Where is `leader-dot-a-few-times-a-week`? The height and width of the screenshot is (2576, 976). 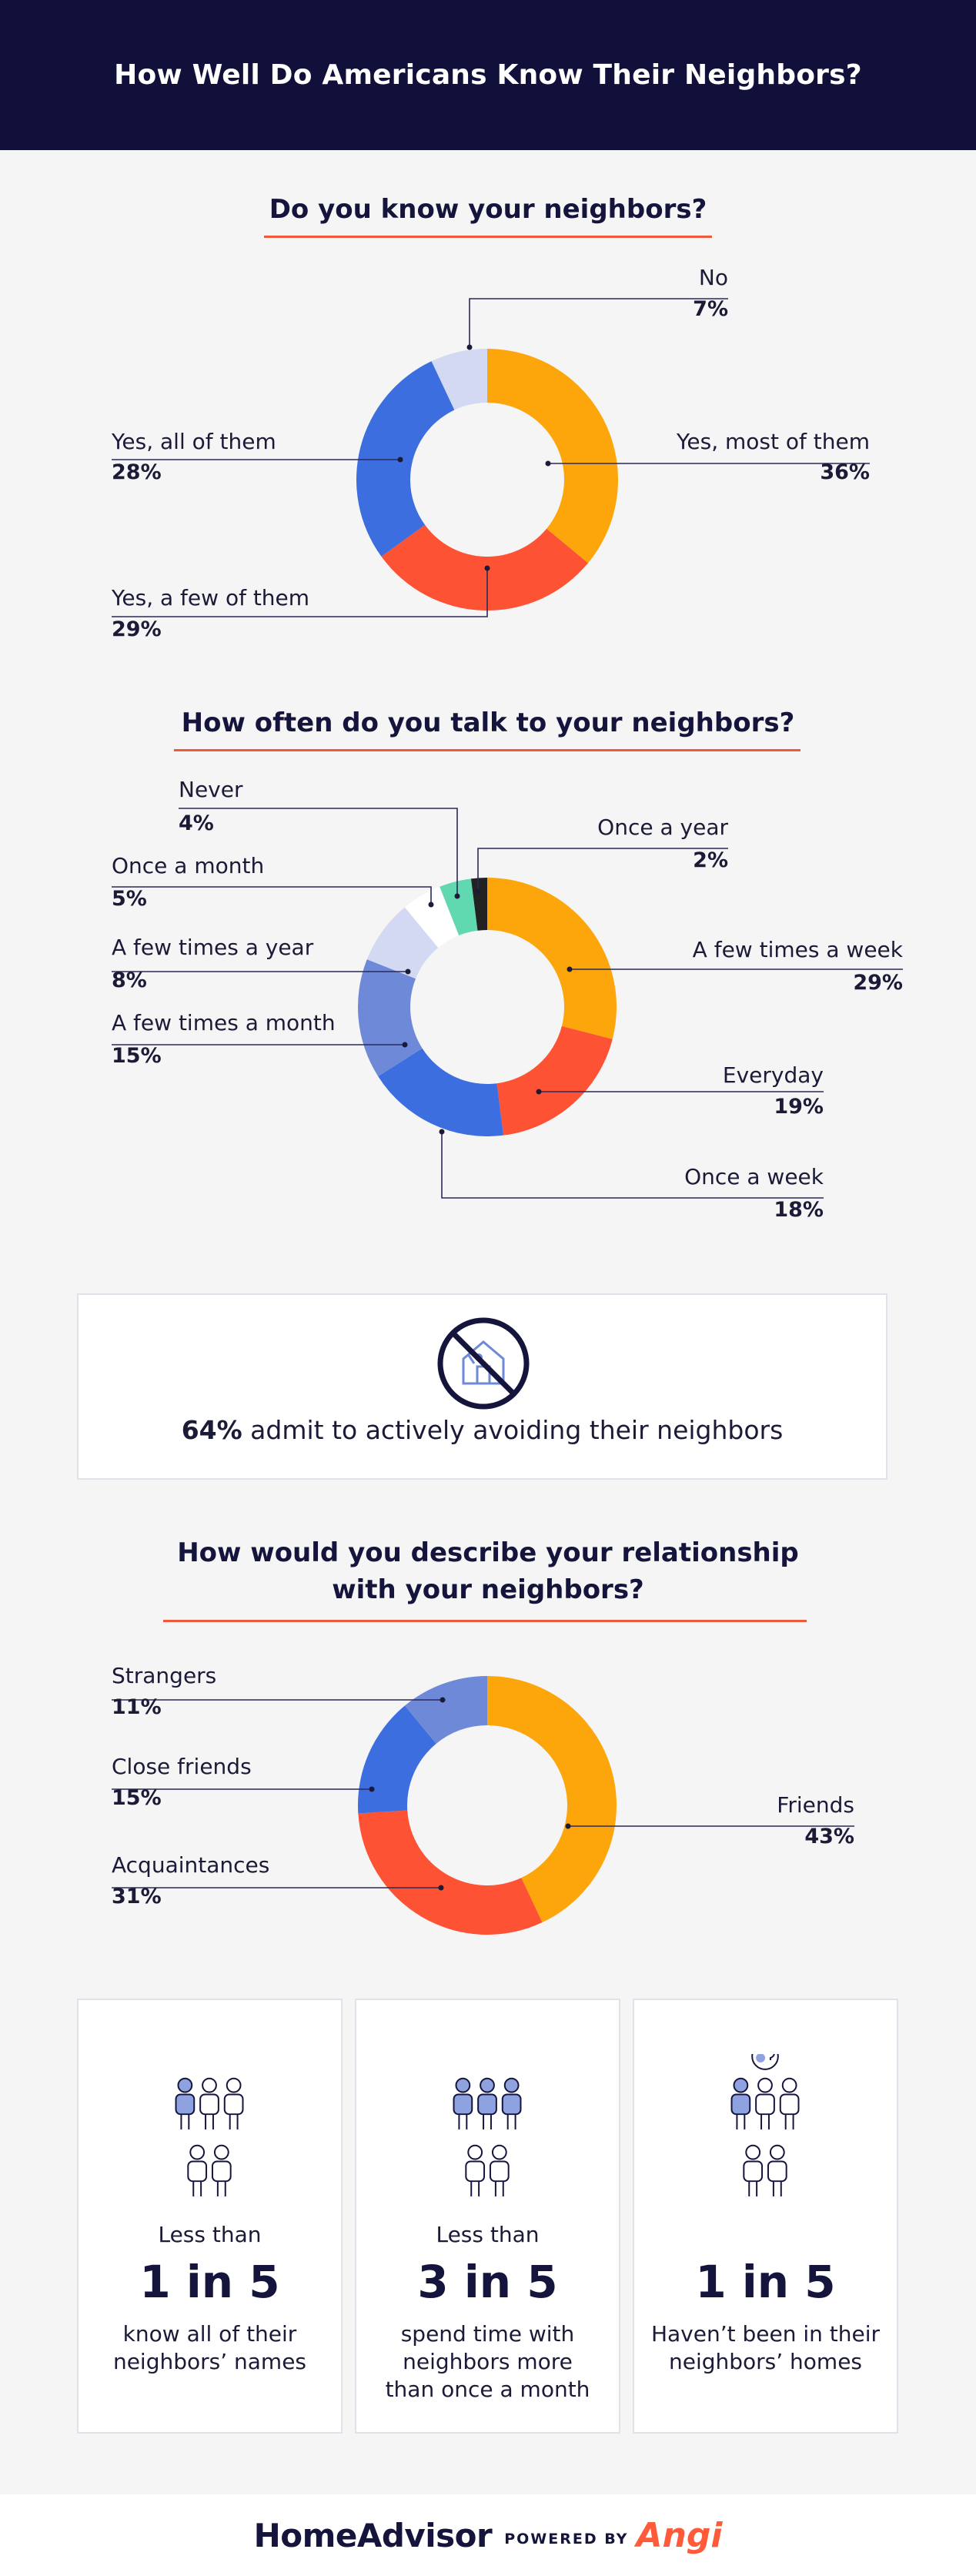
leader-dot-a-few-times-a-week is located at coordinates (570, 969).